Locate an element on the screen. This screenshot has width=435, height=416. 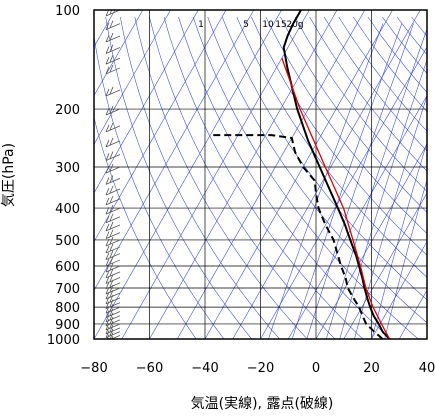
x-tick-label: −60 is located at coordinates (149, 368).